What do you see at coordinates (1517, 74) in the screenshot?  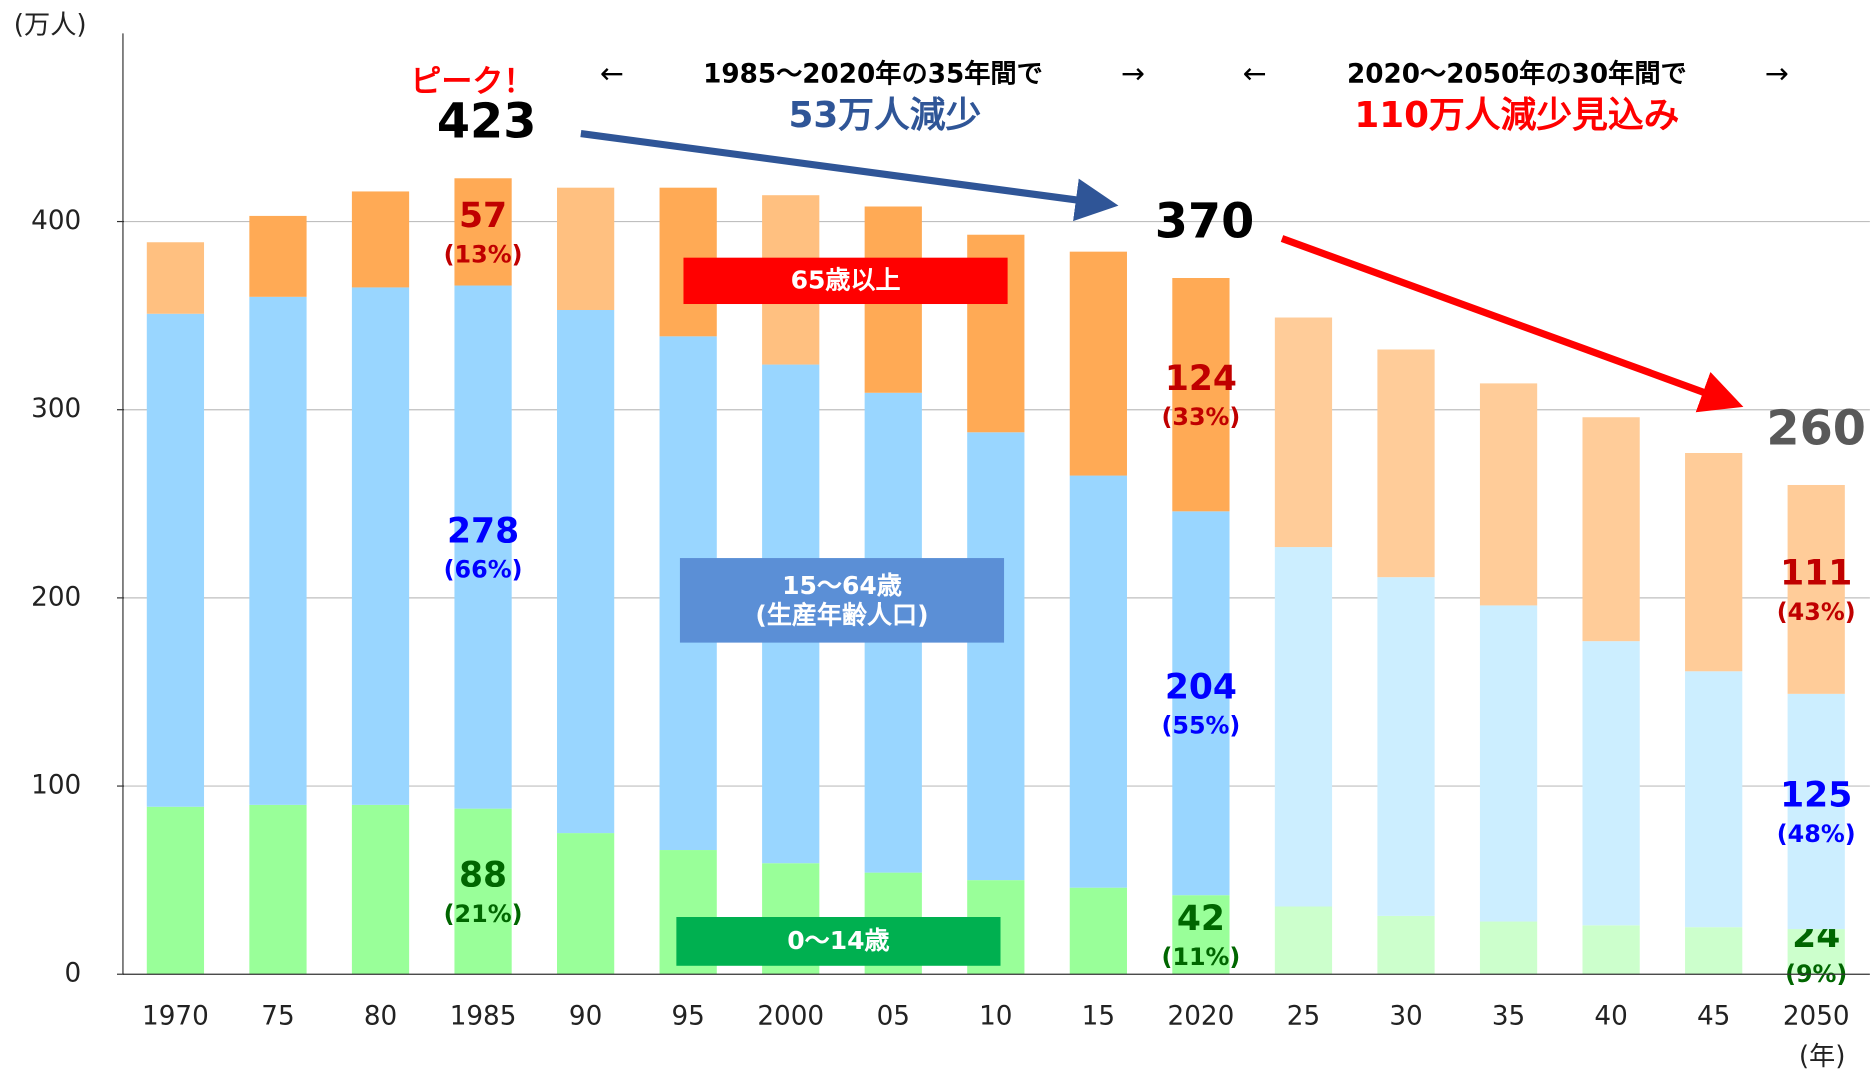 I see `period-label: 2020～2050年の30年間で` at bounding box center [1517, 74].